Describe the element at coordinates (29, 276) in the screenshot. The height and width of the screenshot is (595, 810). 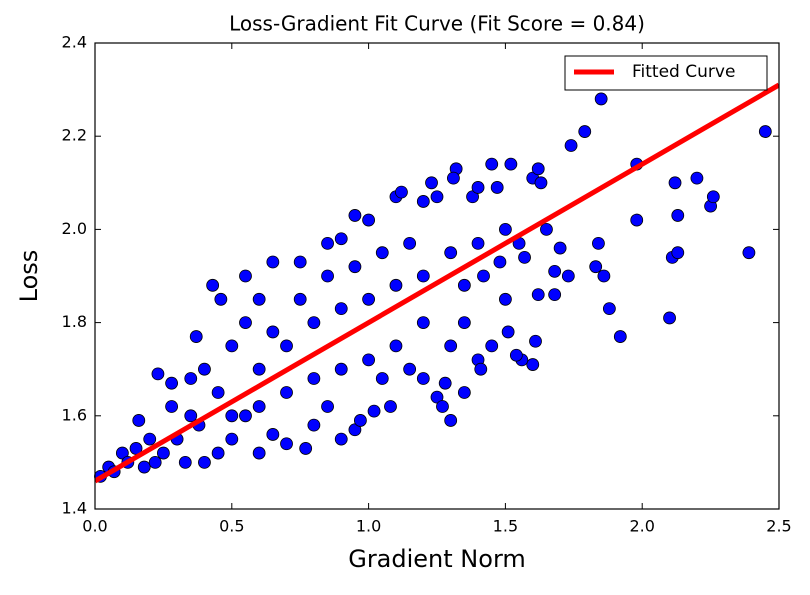
I see `y-axis-label: Loss` at that location.